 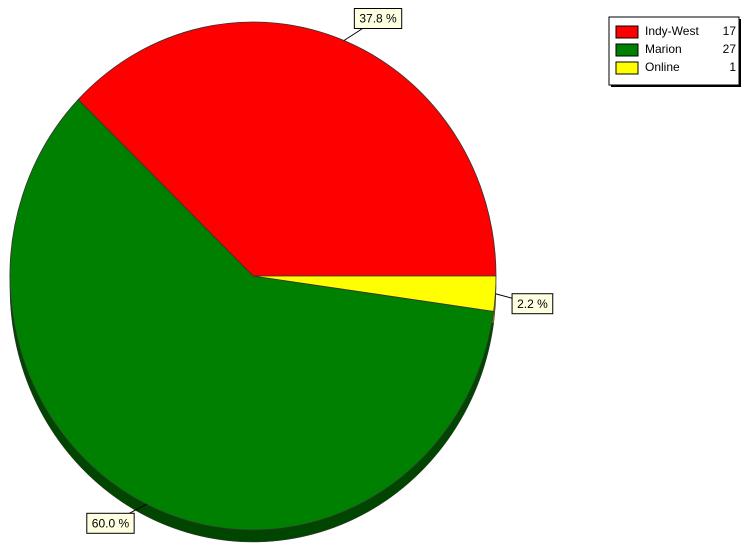 I want to click on slice, so click(x=374, y=293).